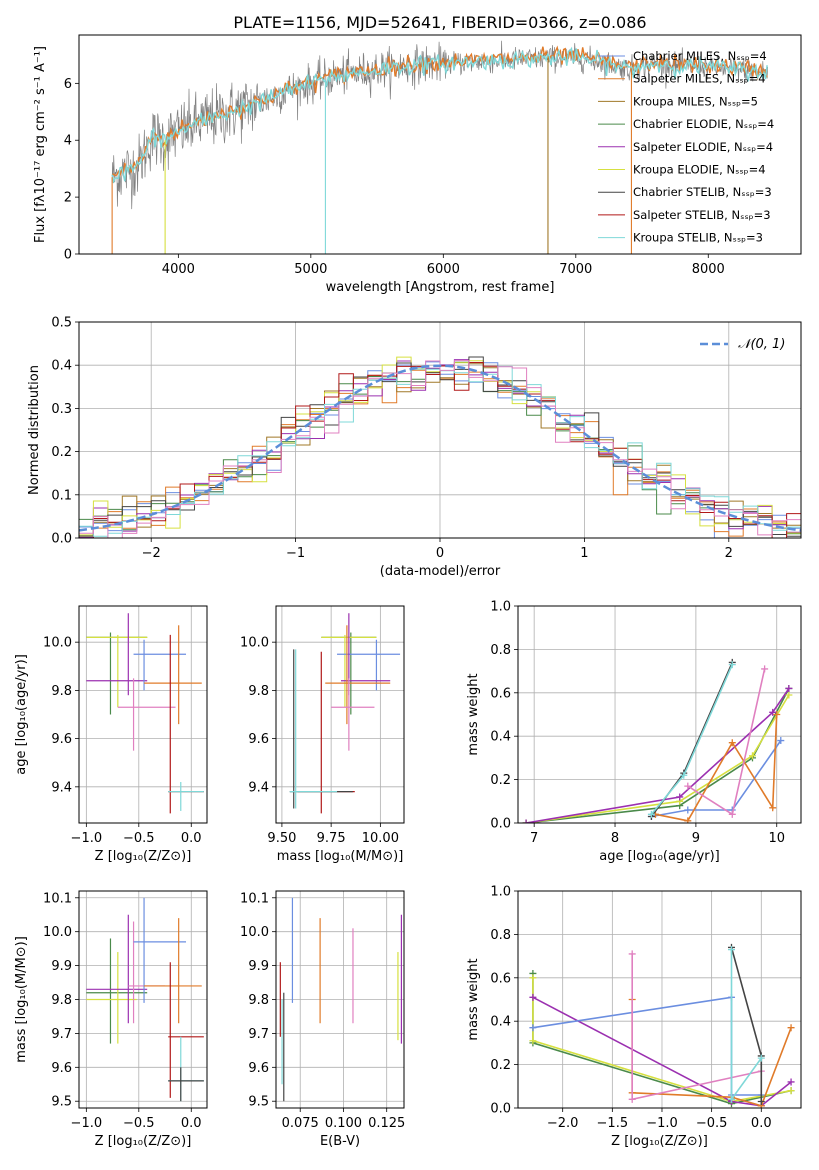  I want to click on x-tick-label: 0, so click(440, 553).